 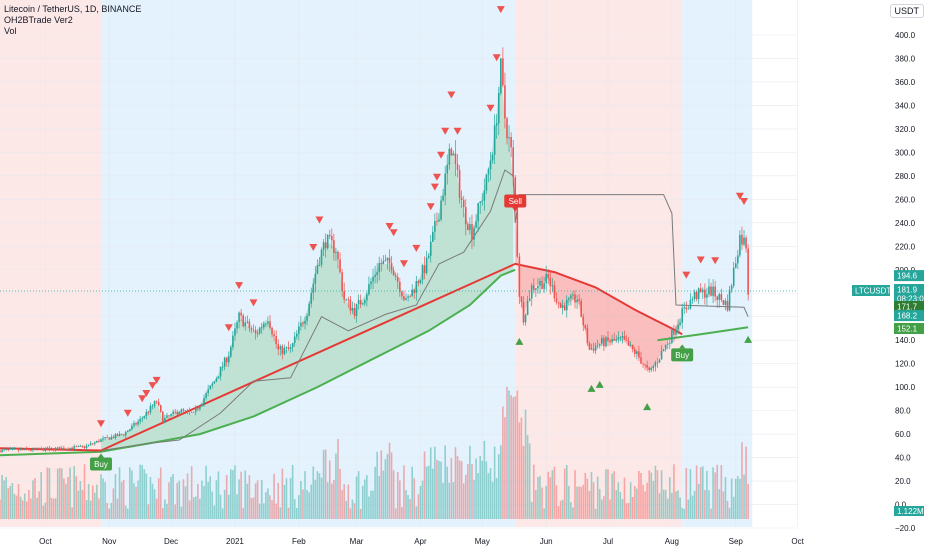 What do you see at coordinates (10, 31) in the screenshot?
I see `indicator-label-volume: Vol` at bounding box center [10, 31].